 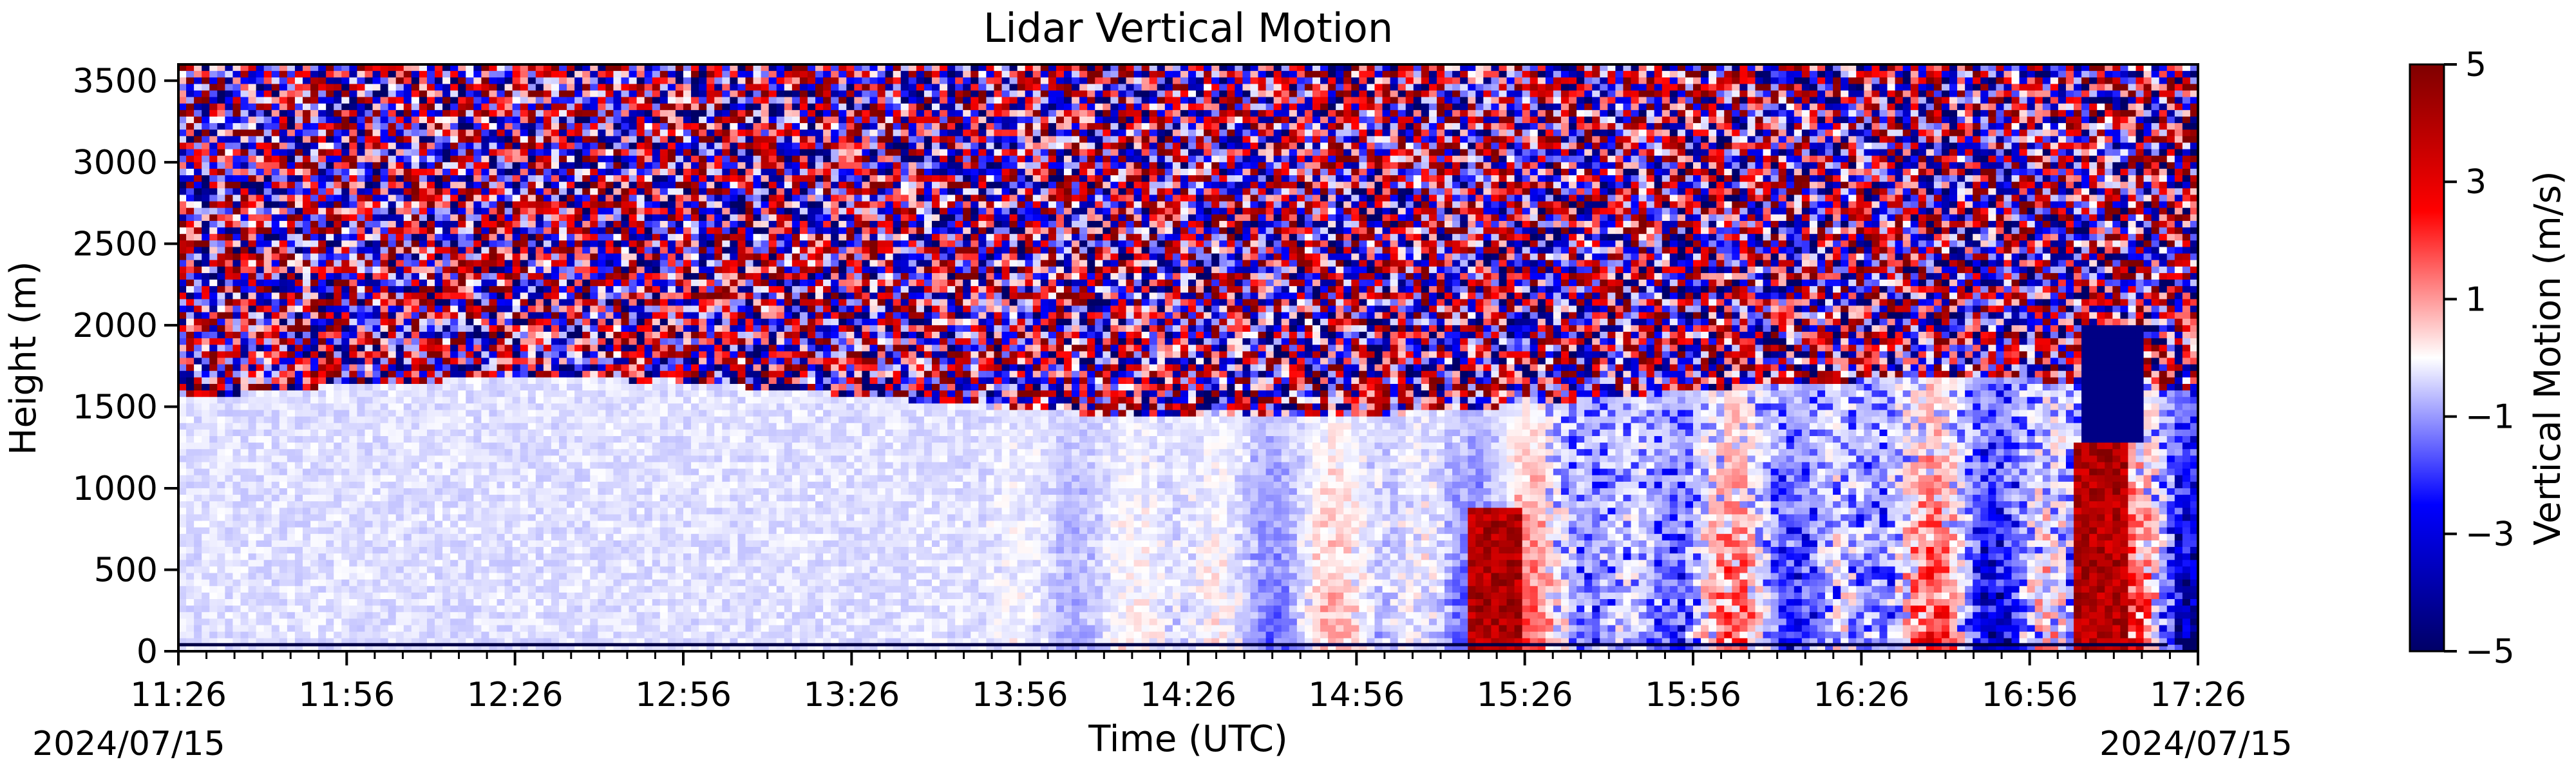 What do you see at coordinates (684, 695) in the screenshot?
I see `x-tick-label: 12:56` at bounding box center [684, 695].